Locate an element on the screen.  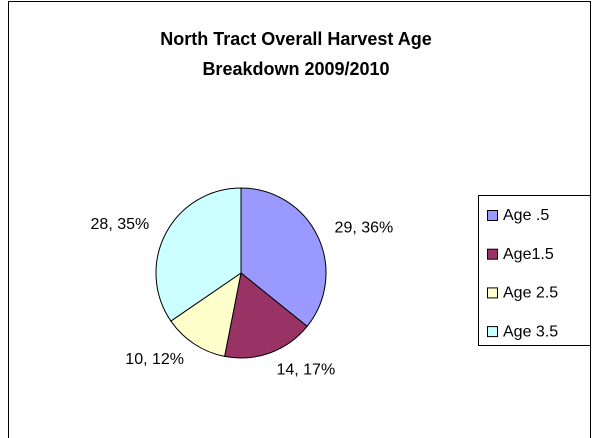
data-label: 29, 36% is located at coordinates (364, 227).